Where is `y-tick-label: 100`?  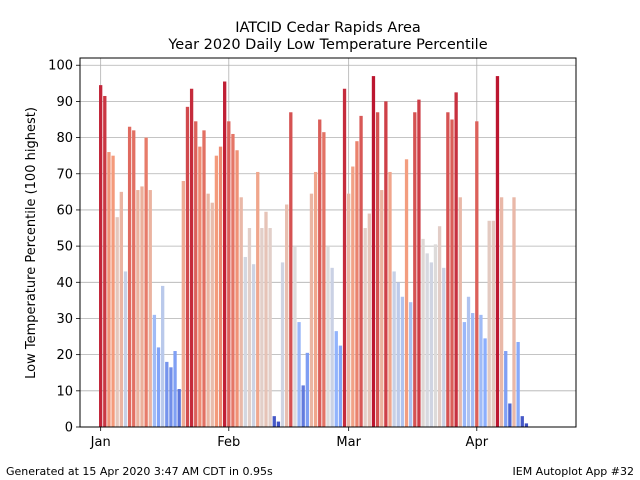
y-tick-label: 100 is located at coordinates (60, 66).